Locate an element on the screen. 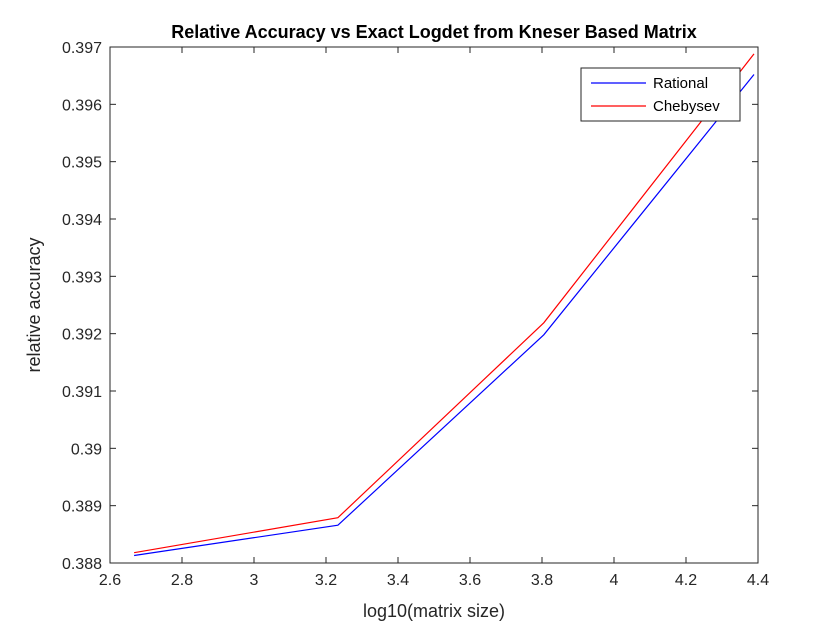 This screenshot has width=840, height=631. x-axis-title: log10(matrix size) is located at coordinates (434, 611).